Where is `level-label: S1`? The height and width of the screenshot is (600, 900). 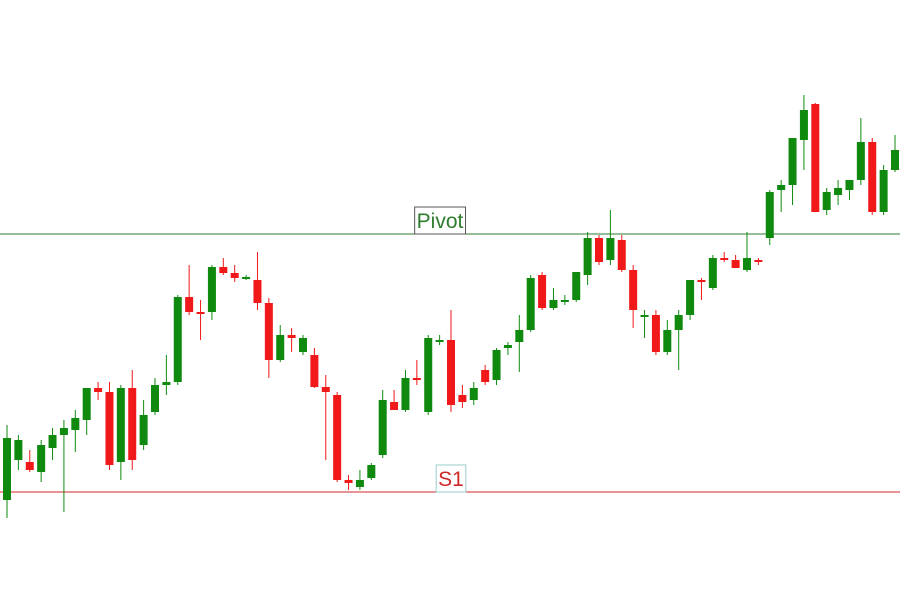 level-label: S1 is located at coordinates (451, 479).